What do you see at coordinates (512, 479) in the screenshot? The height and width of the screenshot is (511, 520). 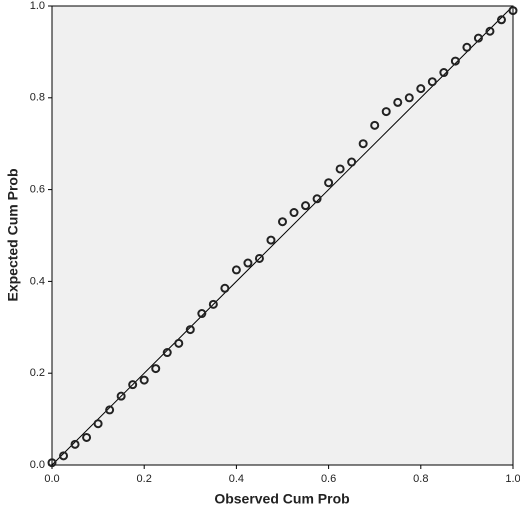 I see `x-tick-label: 1.0` at bounding box center [512, 479].